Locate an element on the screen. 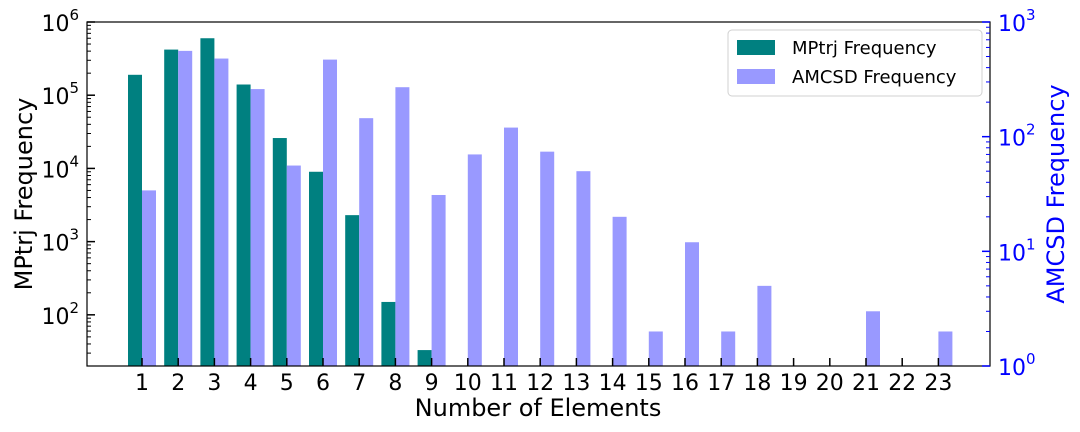  legend-swatch-amcsd is located at coordinates (756, 76).